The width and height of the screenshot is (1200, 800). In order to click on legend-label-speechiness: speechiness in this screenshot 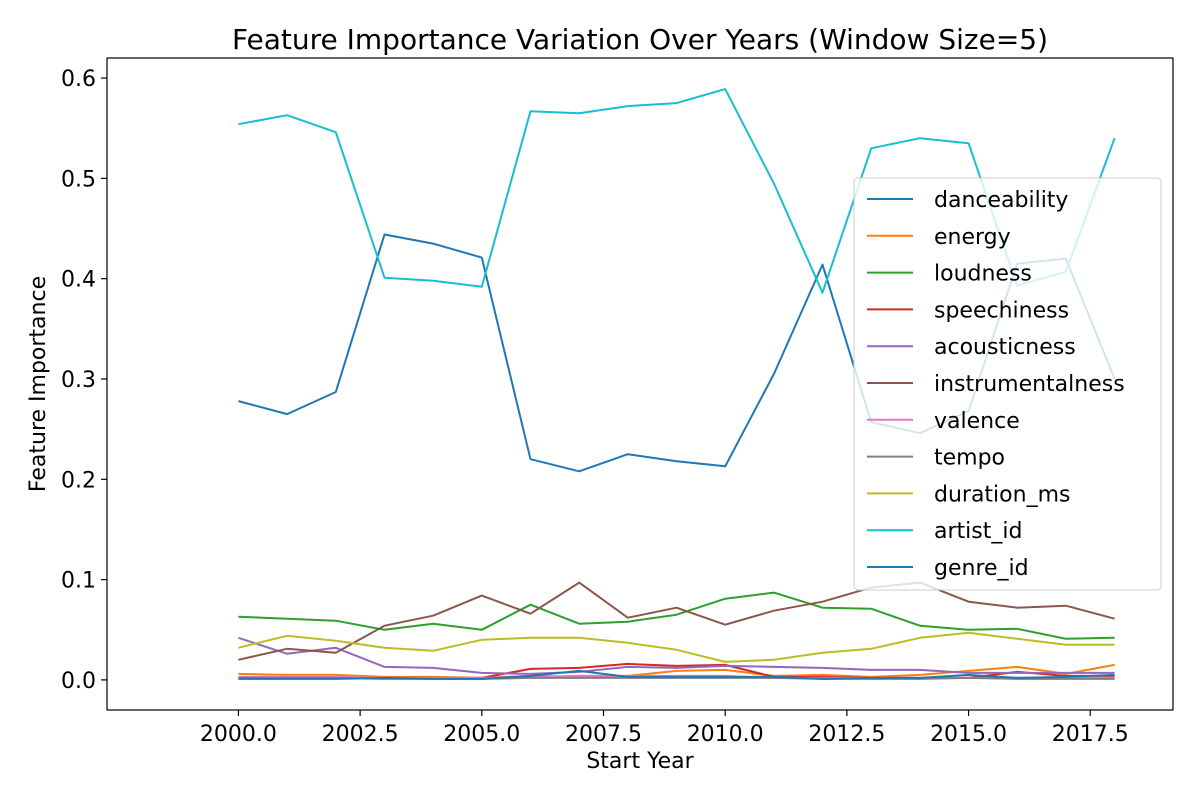, I will do `click(1001, 310)`.